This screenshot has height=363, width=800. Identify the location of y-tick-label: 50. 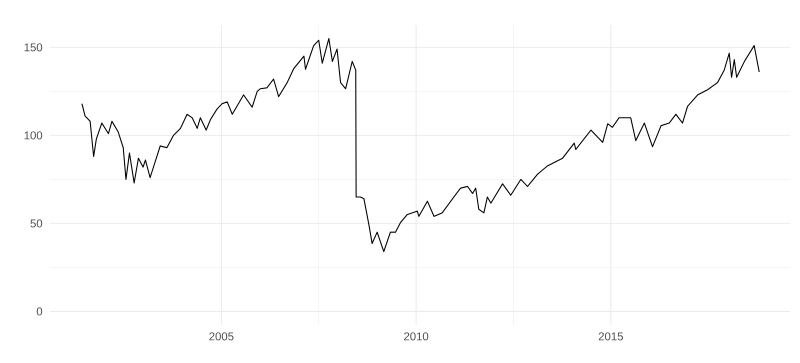
(36, 223).